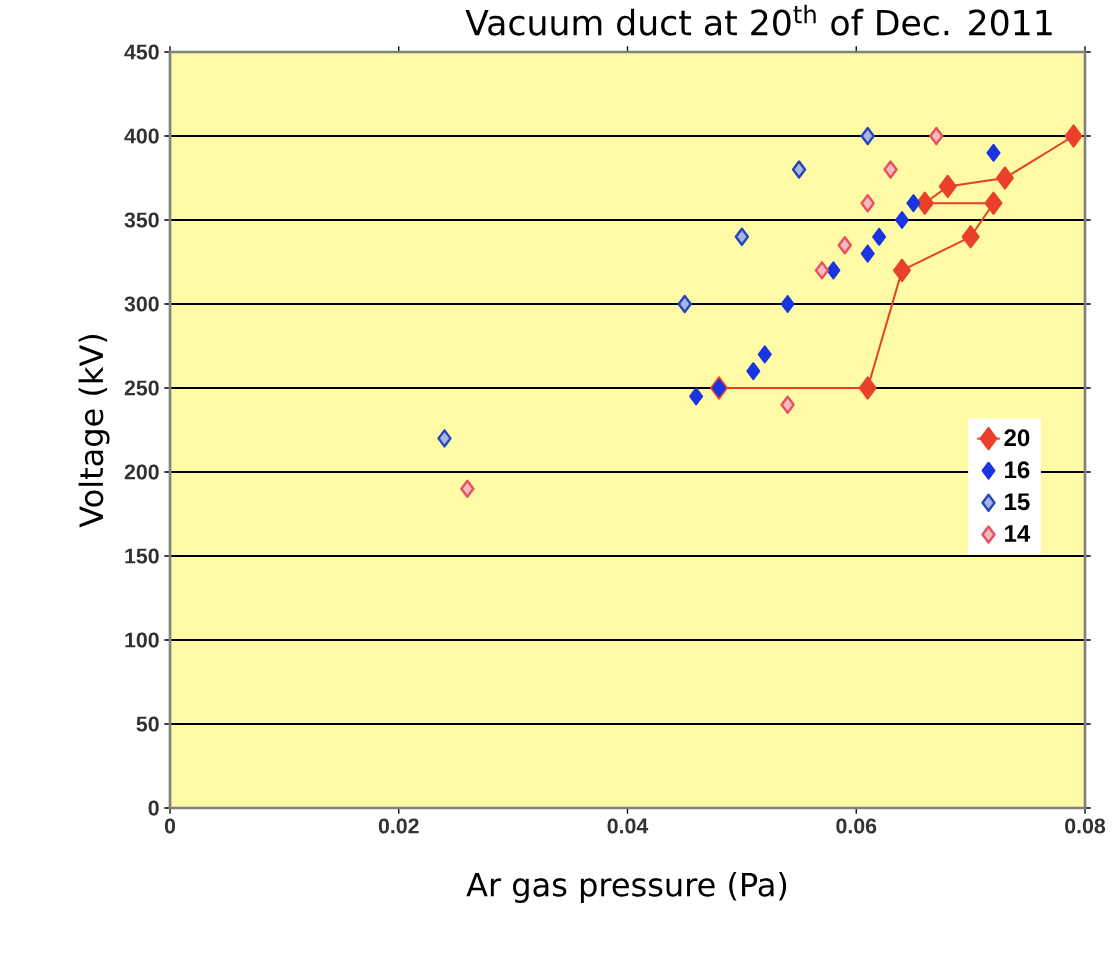 The height and width of the screenshot is (966, 1120). I want to click on x-tick-label: 0.08, so click(1085, 826).